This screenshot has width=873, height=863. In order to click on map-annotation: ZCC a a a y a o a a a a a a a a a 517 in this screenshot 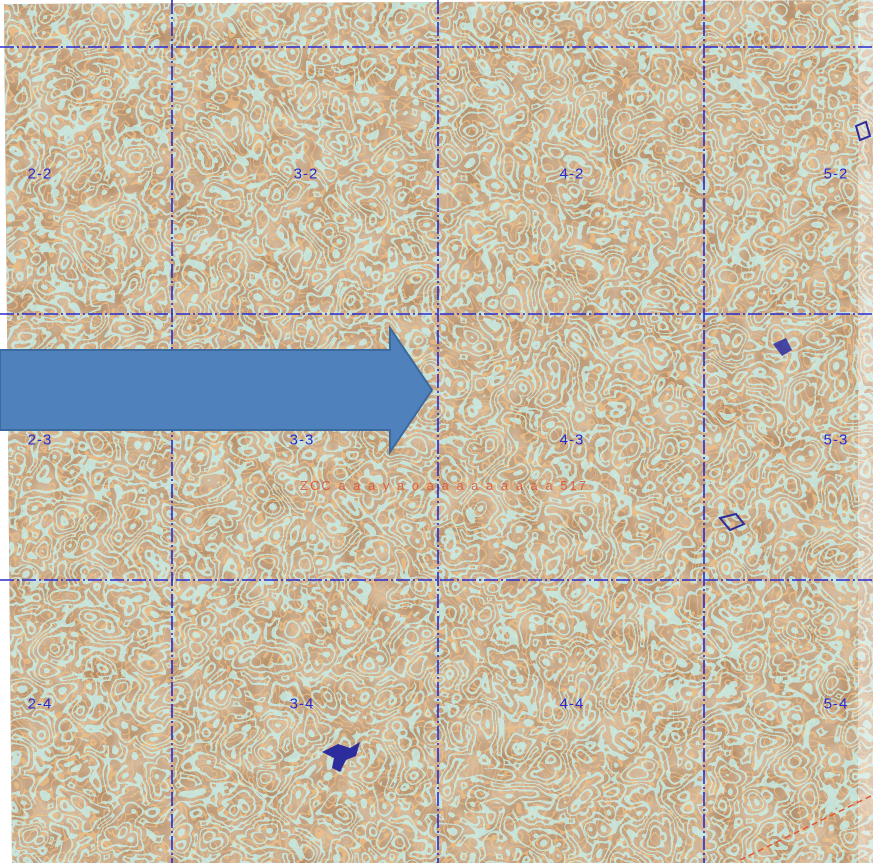, I will do `click(444, 485)`.